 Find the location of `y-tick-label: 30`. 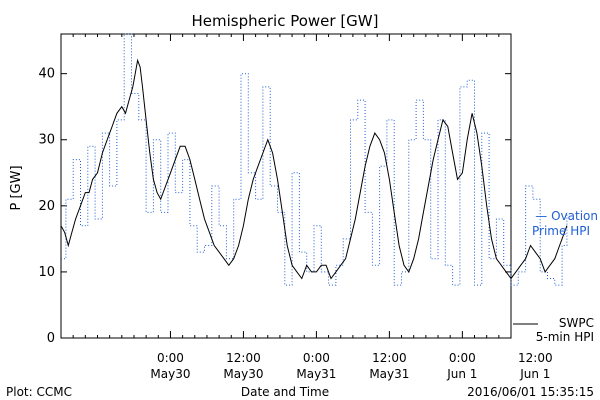

y-tick-label: 30 is located at coordinates (46, 140).